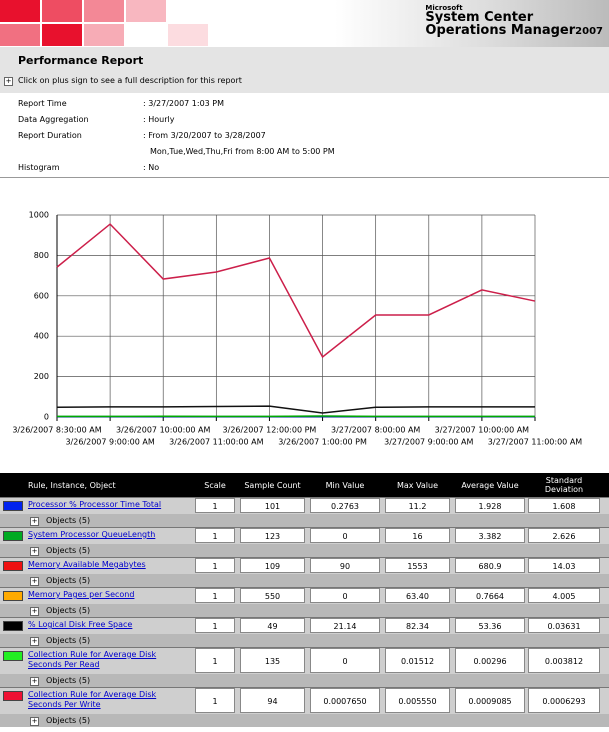  What do you see at coordinates (564, 485) in the screenshot?
I see `column-header: Standard Deviation` at bounding box center [564, 485].